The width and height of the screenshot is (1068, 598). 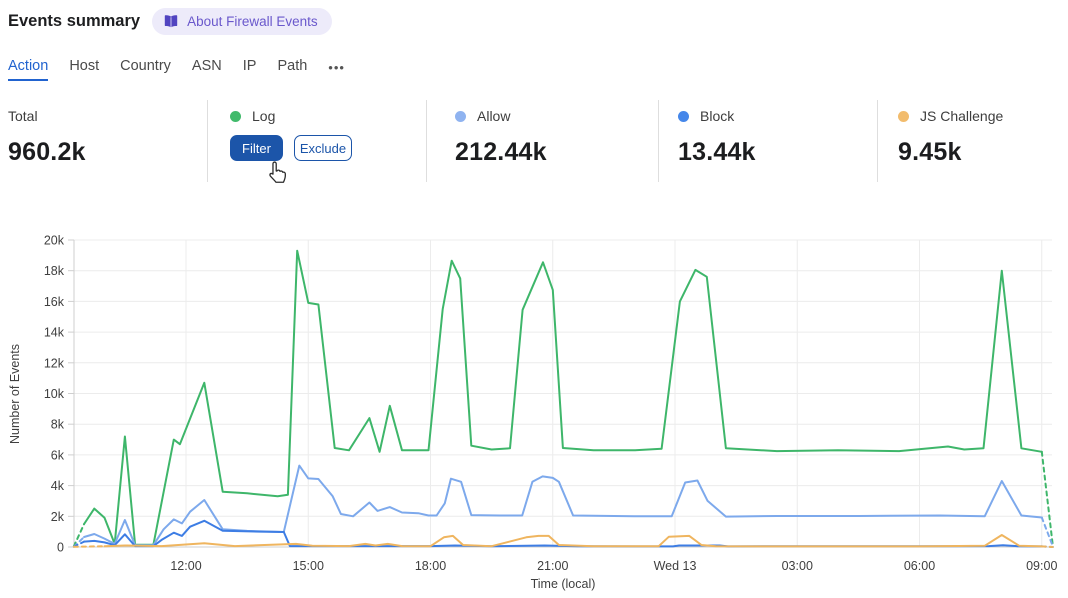 I want to click on stat-label-allow: Allow, so click(x=494, y=116).